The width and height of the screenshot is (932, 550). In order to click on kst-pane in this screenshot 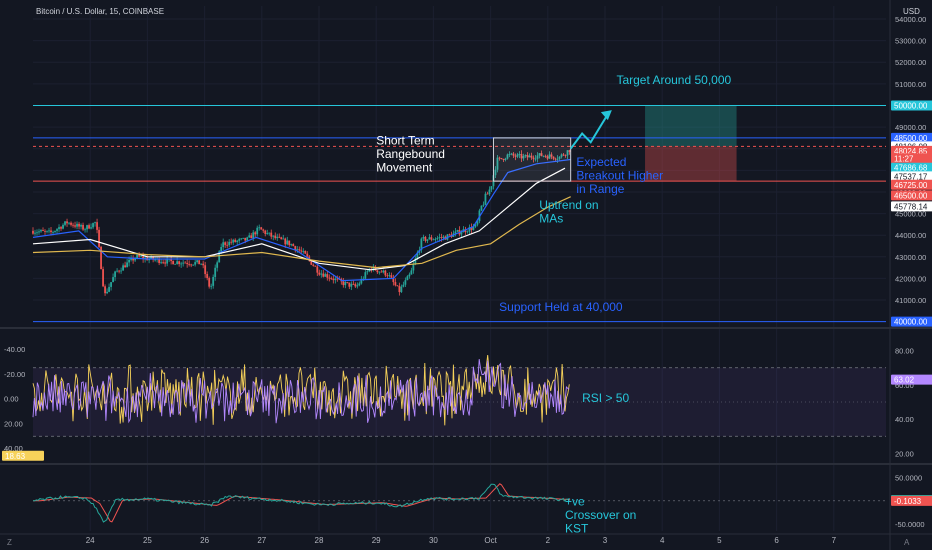, I will do `click(459, 503)`.